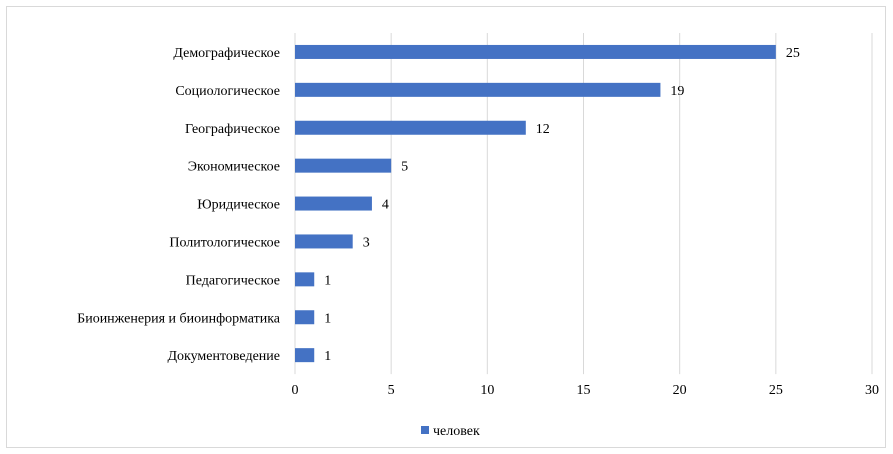 This screenshot has height=454, width=893. I want to click on legend-swatch, so click(425, 430).